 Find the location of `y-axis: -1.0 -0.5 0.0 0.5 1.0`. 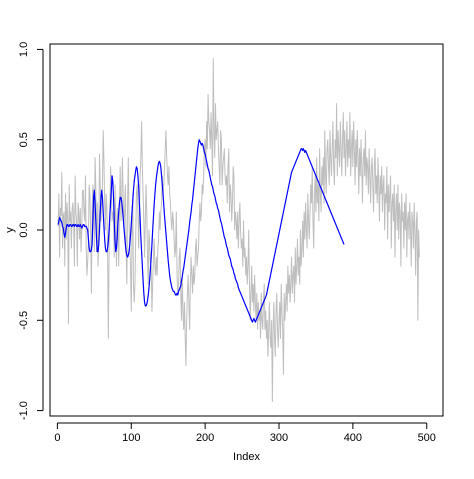

y-axis: -1.0 -0.5 0.0 0.5 1.0 is located at coordinates (31, 231).